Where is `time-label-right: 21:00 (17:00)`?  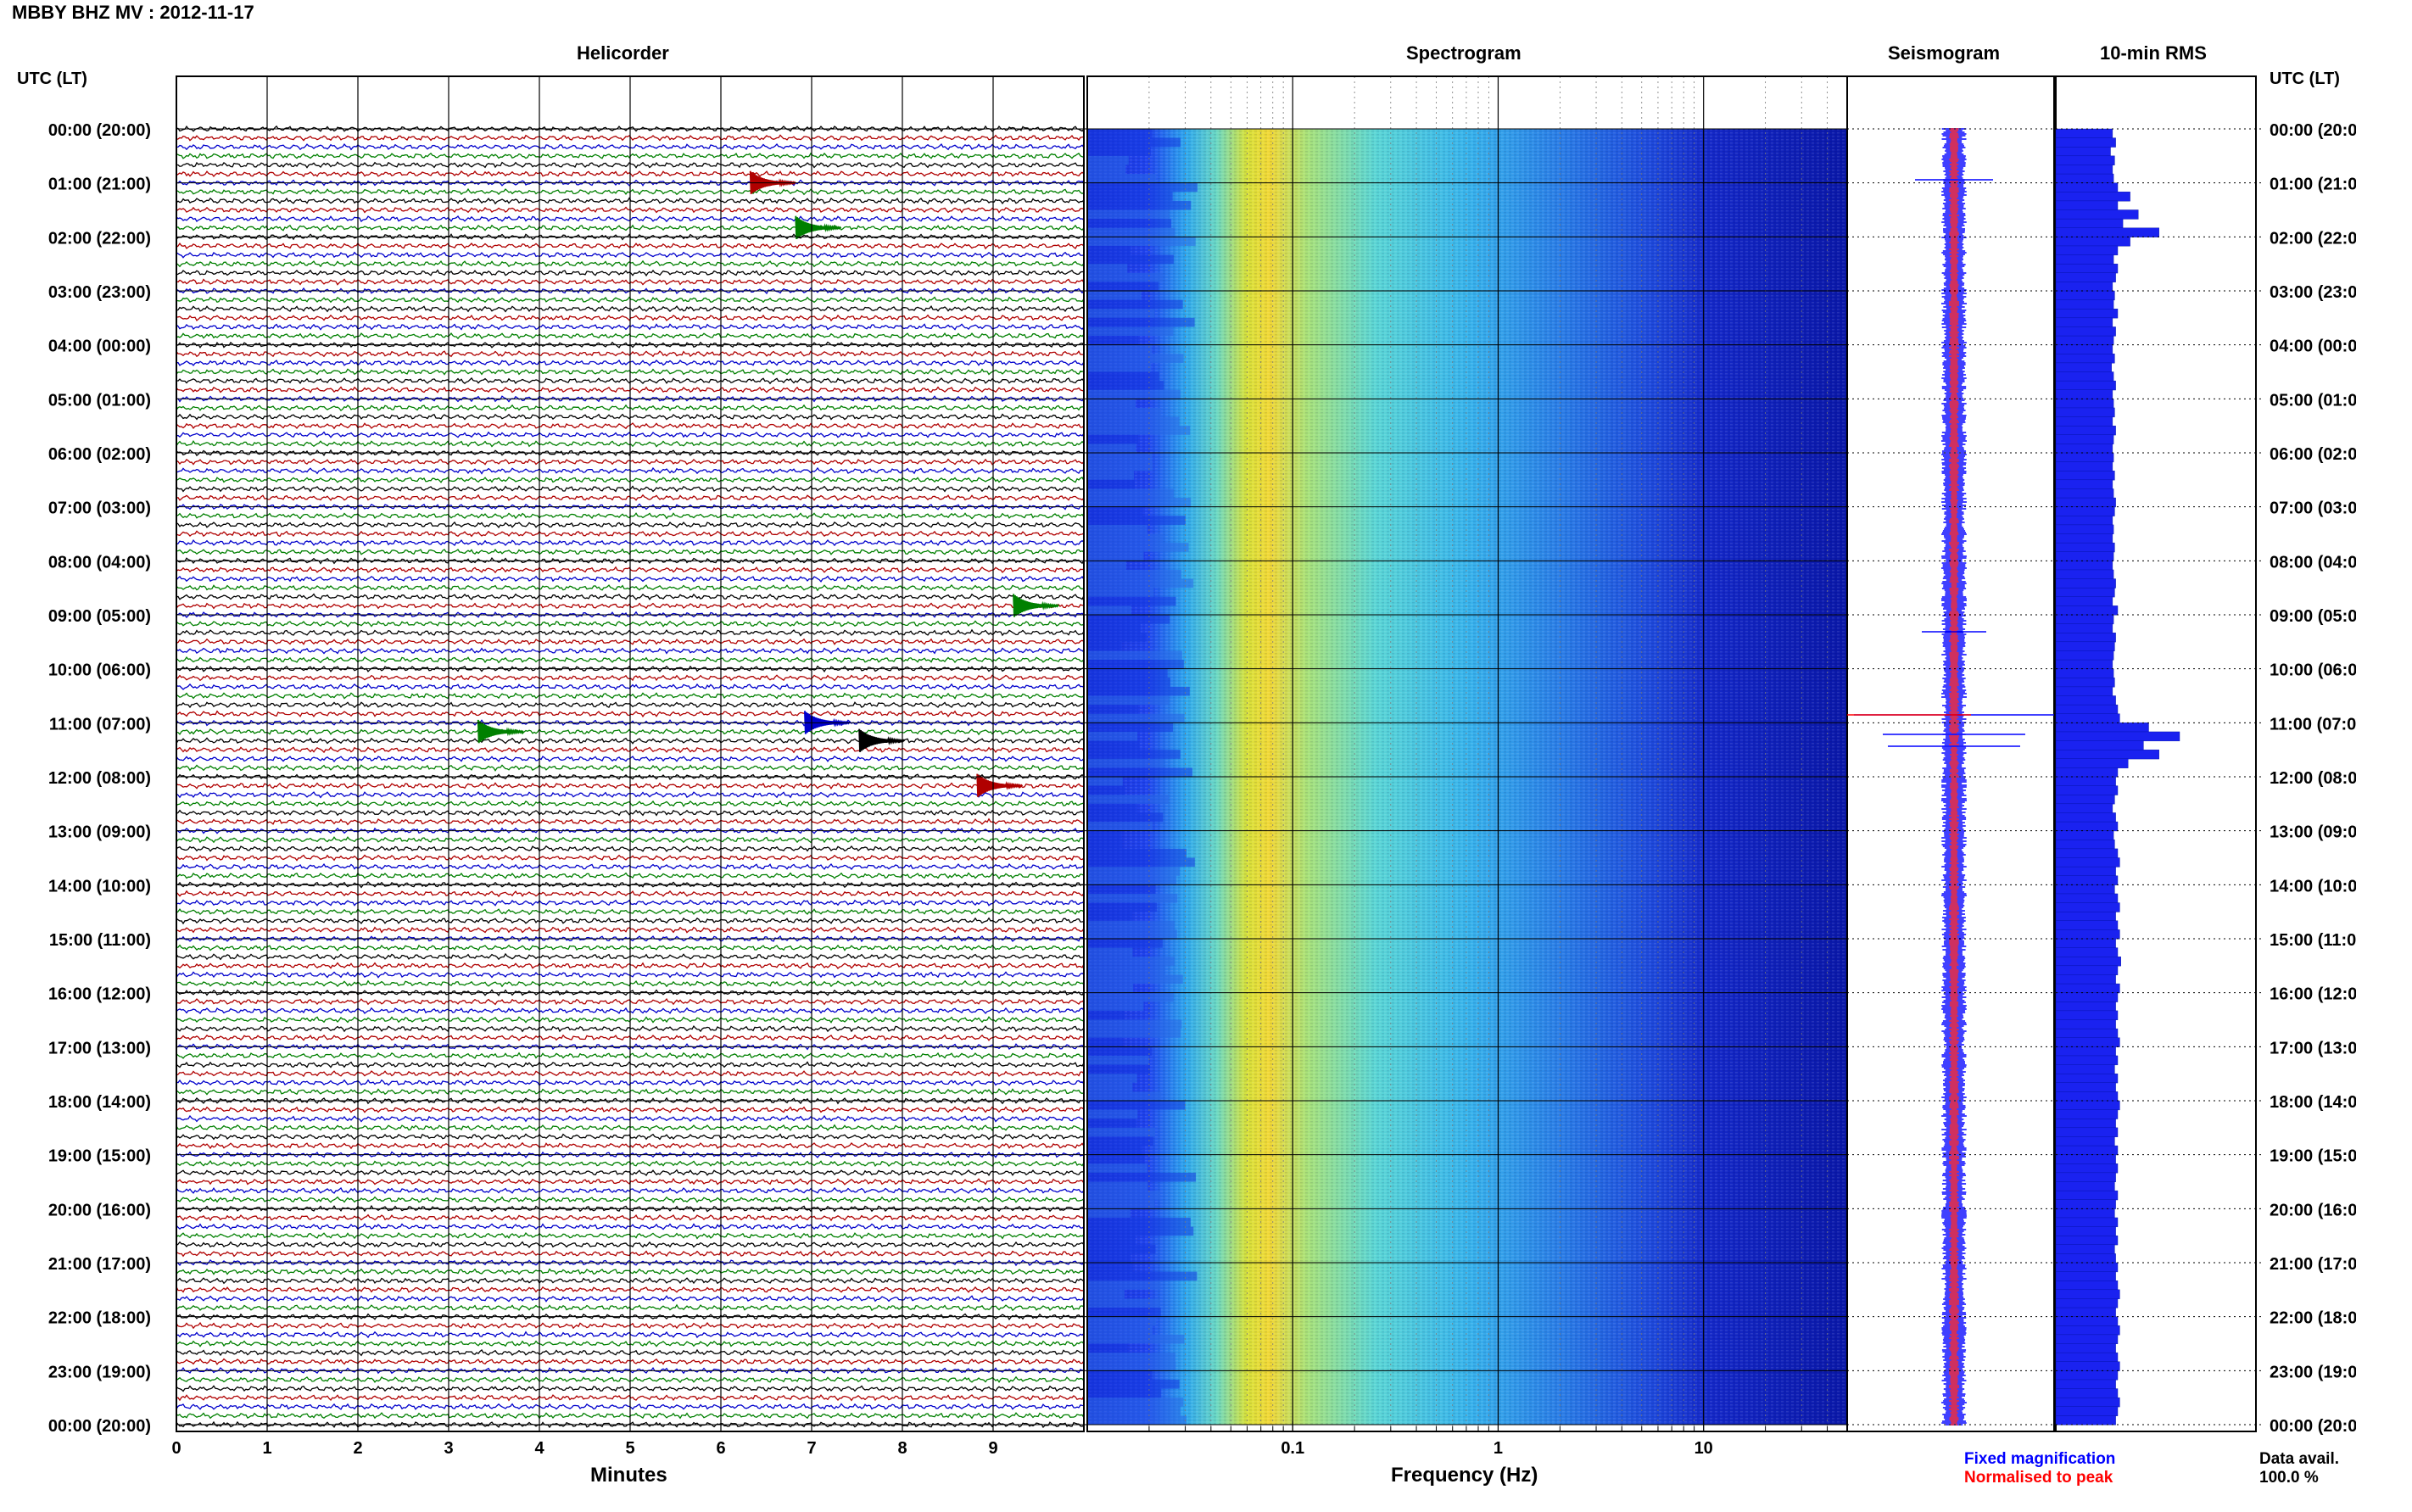 time-label-right: 21:00 (17:00) is located at coordinates (2321, 1264).